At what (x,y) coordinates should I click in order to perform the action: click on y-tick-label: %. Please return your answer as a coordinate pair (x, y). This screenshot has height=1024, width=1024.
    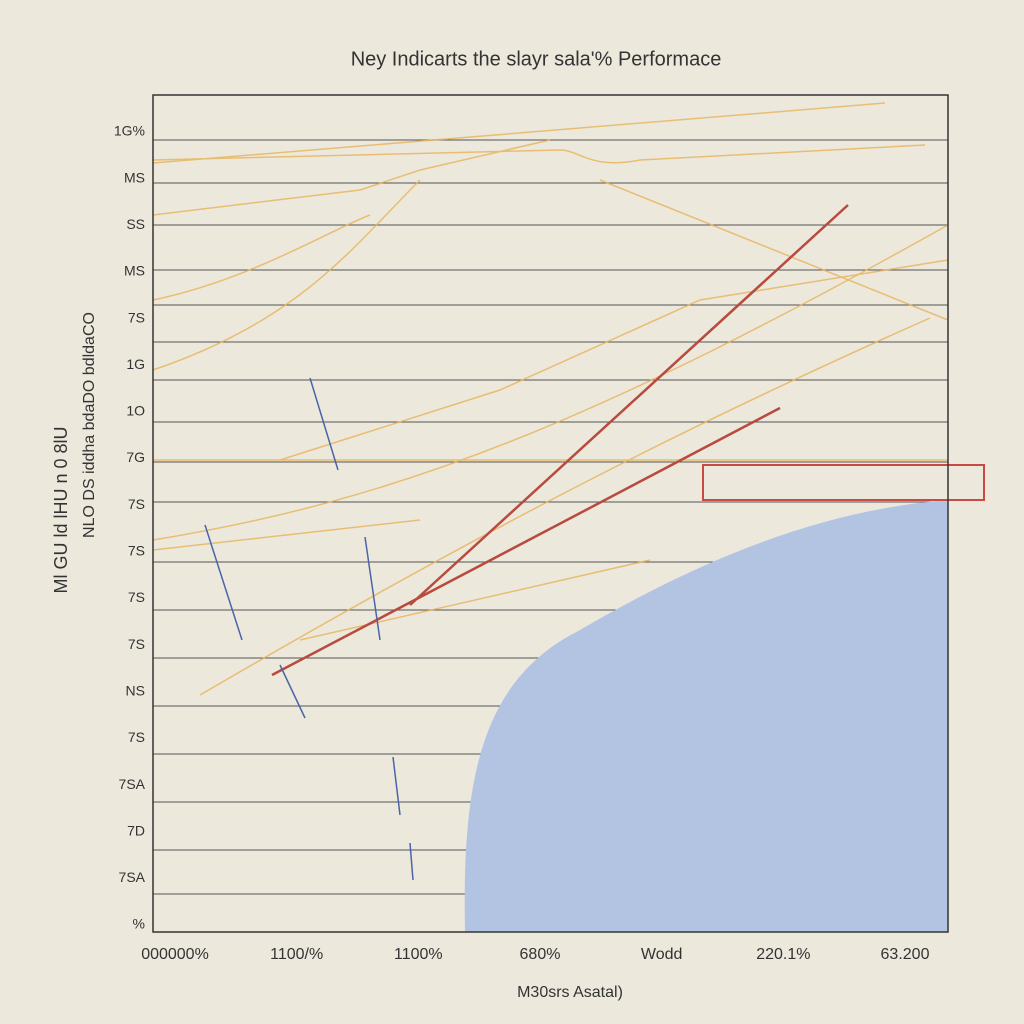
    Looking at the image, I should click on (139, 924).